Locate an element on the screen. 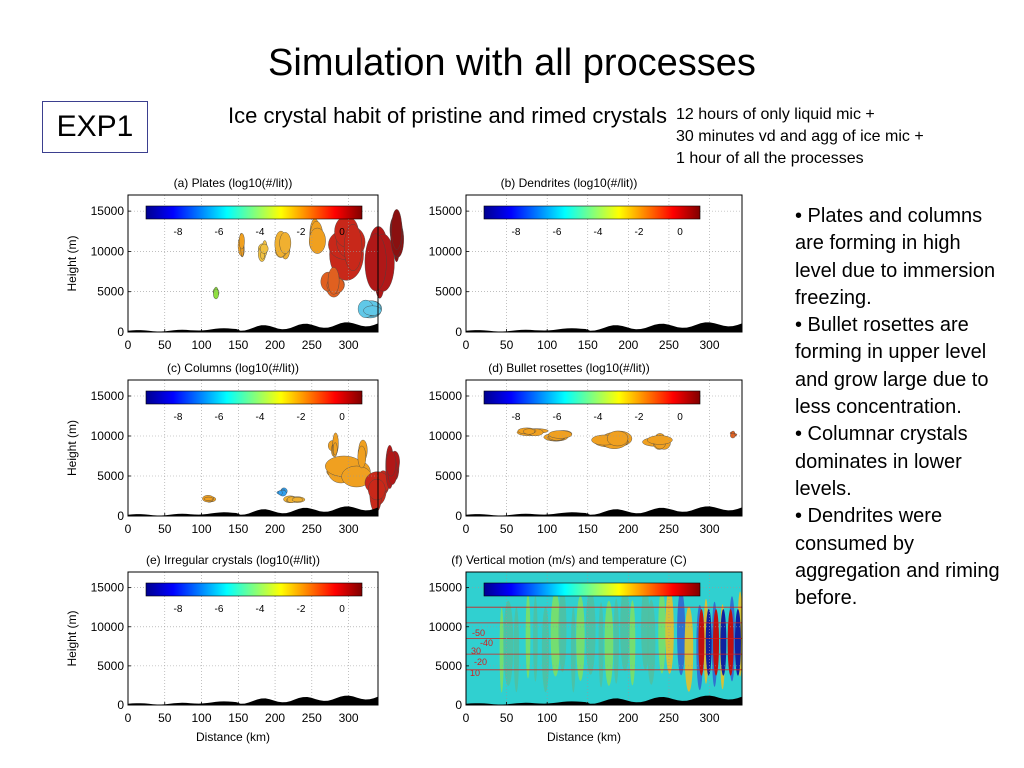  temperature-label: 10 is located at coordinates (475, 673).